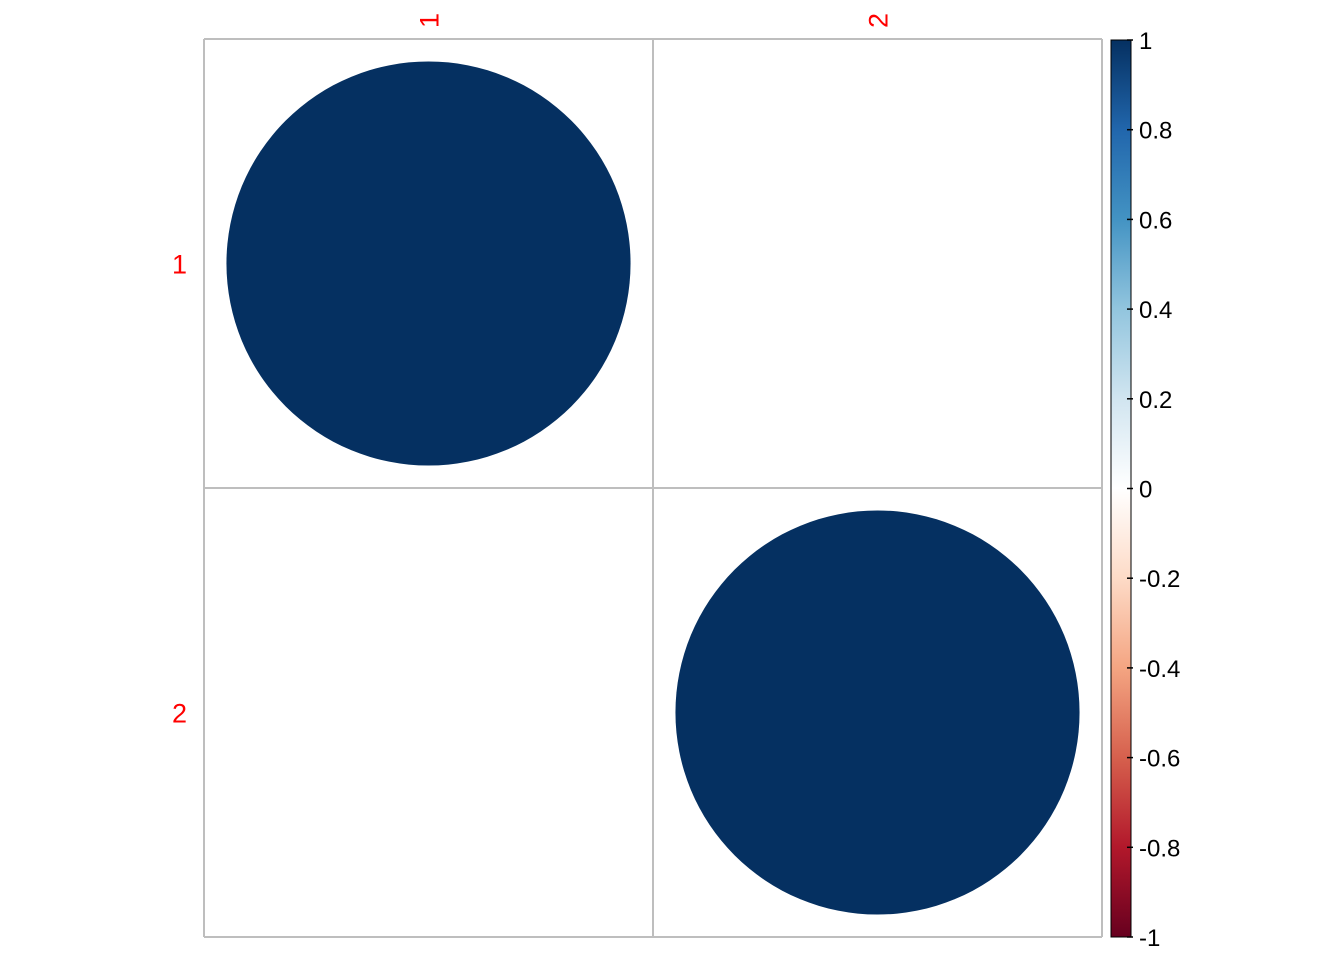  What do you see at coordinates (1145, 41) in the screenshot?
I see `colorbar-tick-label: 1` at bounding box center [1145, 41].